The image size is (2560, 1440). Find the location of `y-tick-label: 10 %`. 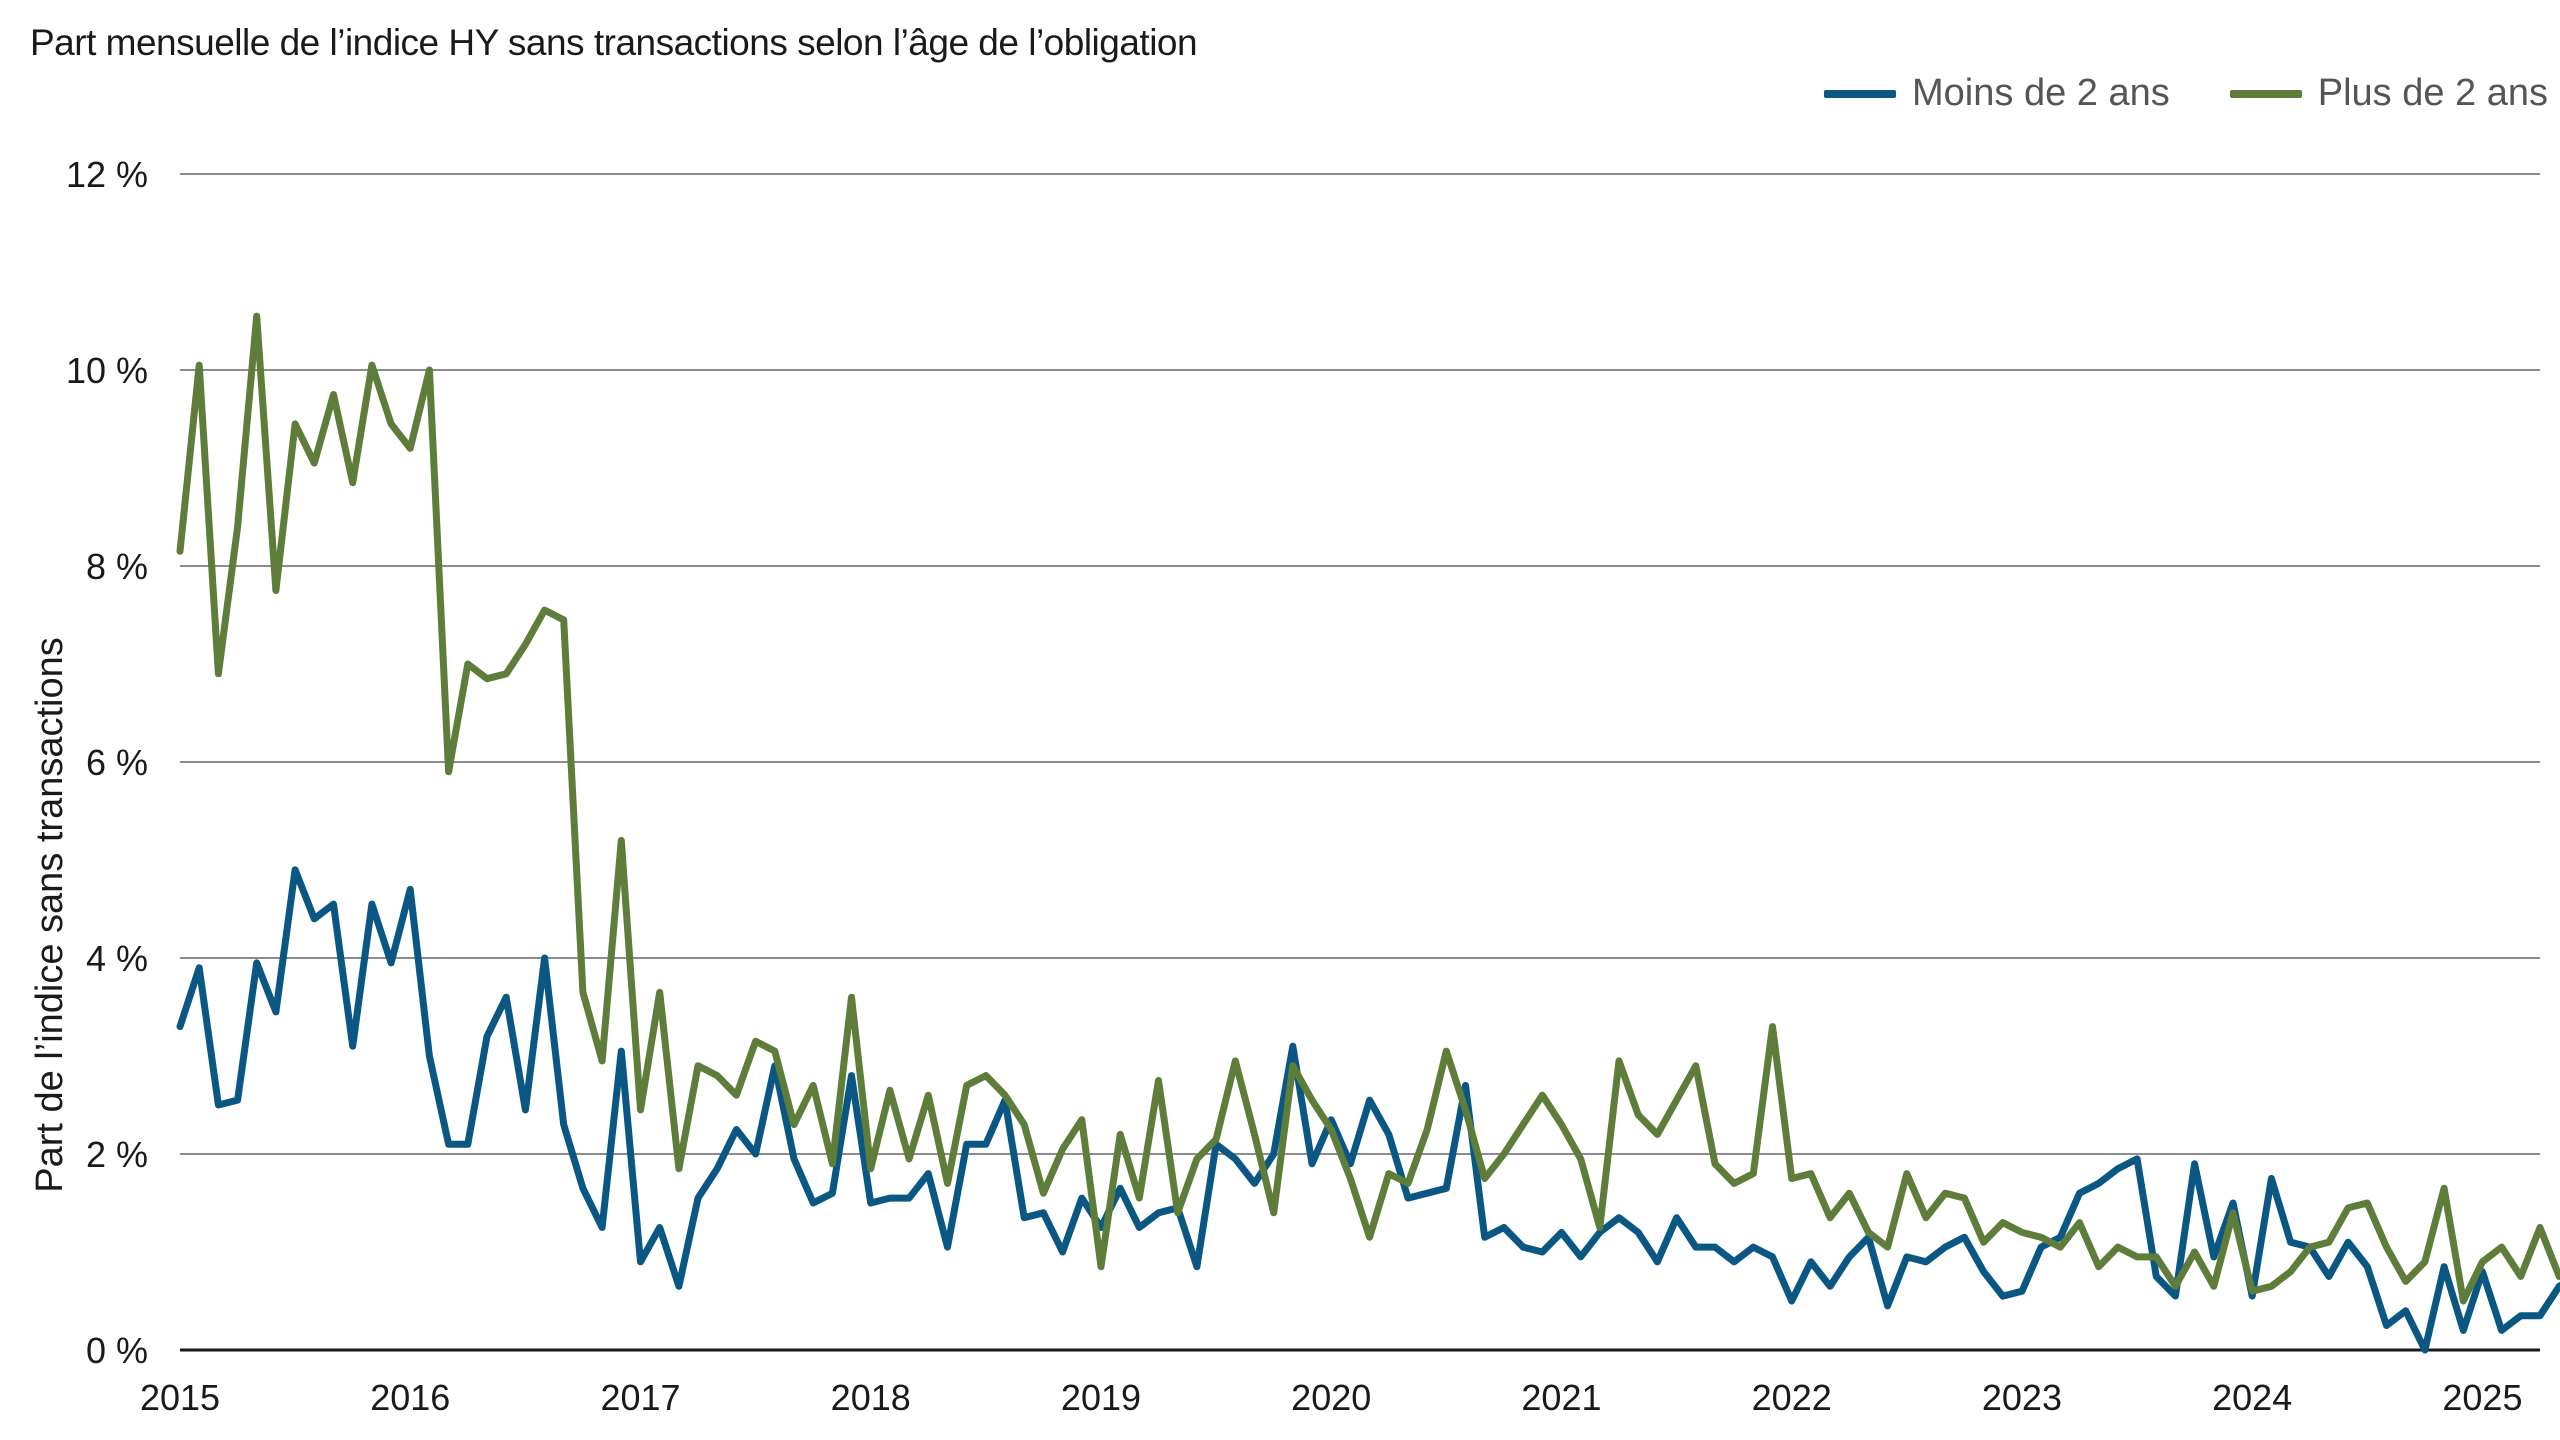

y-tick-label: 10 % is located at coordinates (107, 370).